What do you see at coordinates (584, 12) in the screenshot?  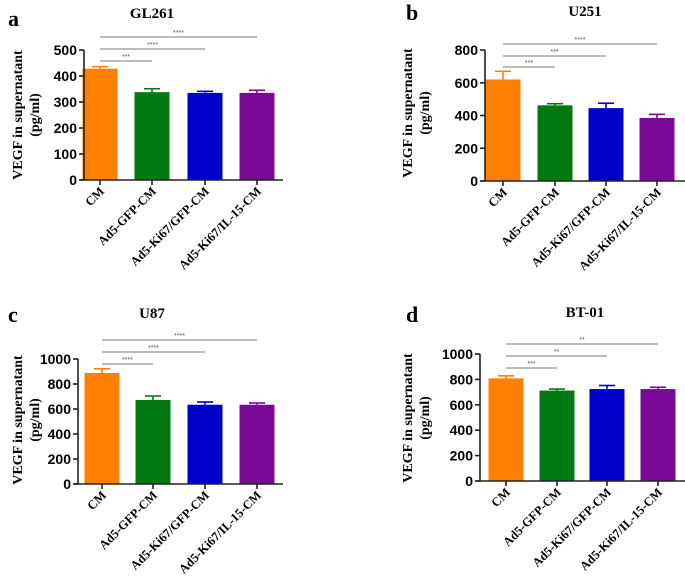 I see `chart-title: U251` at bounding box center [584, 12].